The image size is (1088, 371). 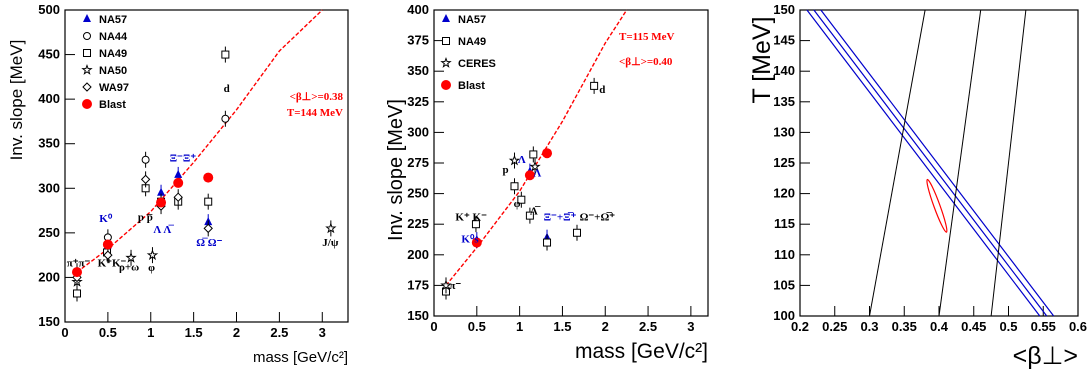 What do you see at coordinates (330, 243) in the screenshot?
I see `particle-label: J/ψ` at bounding box center [330, 243].